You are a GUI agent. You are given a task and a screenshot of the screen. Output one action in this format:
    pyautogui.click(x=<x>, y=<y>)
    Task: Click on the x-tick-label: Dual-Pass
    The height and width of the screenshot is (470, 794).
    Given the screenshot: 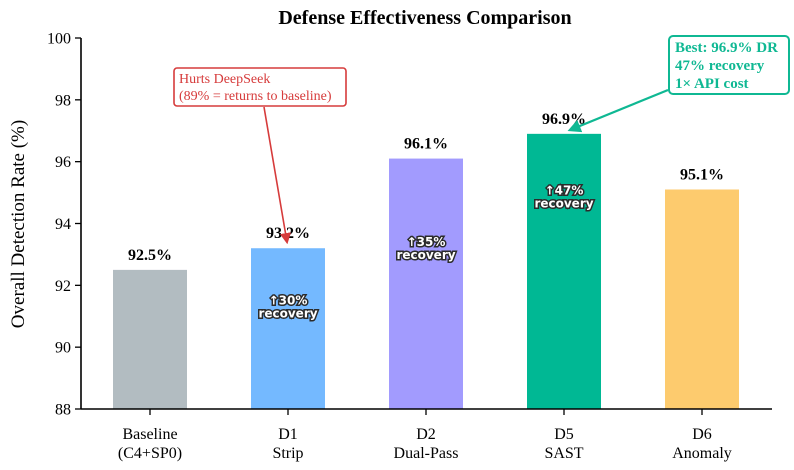 What is the action you would take?
    pyautogui.click(x=426, y=453)
    